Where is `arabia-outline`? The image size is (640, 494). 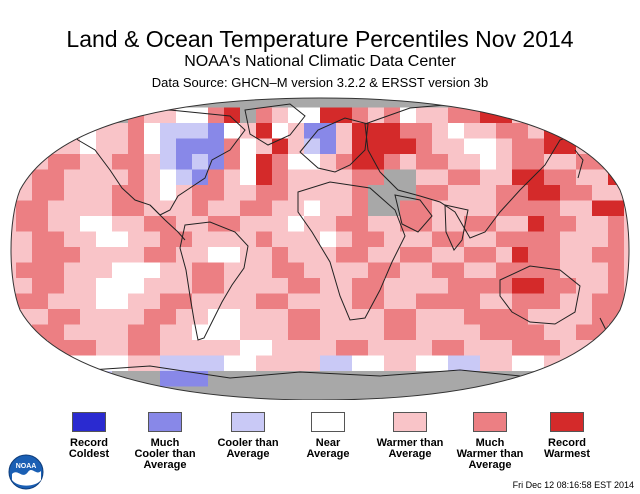
arabia-outline is located at coordinates (413, 213).